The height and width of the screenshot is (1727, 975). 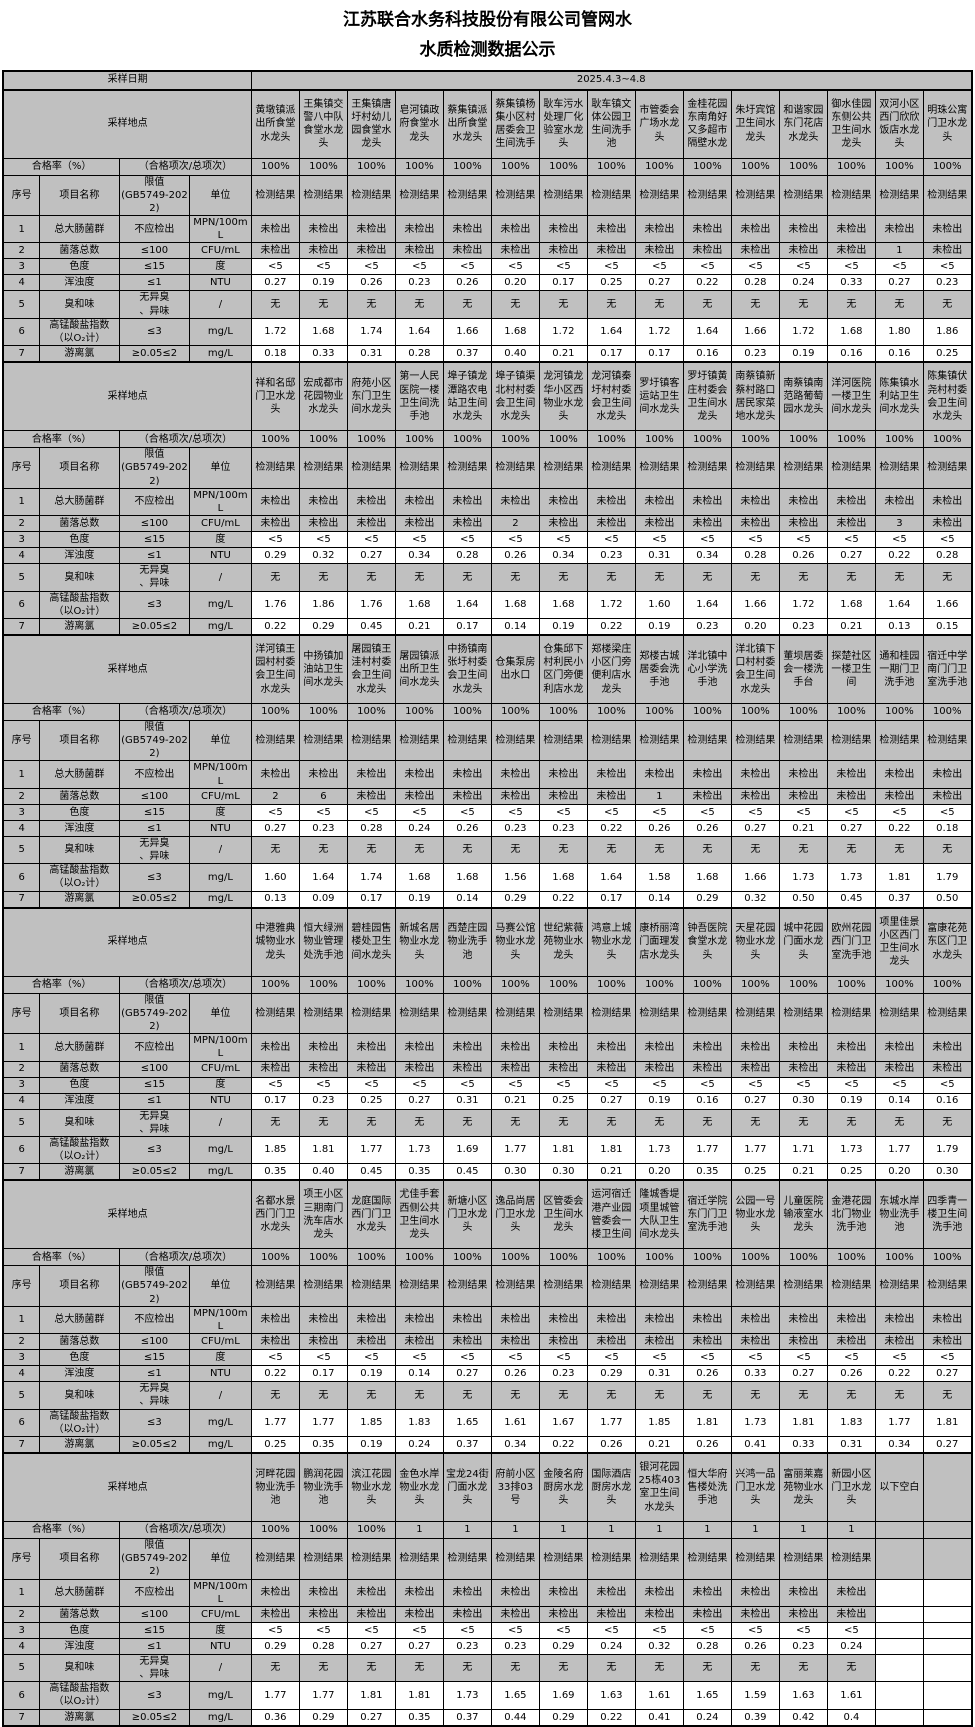 I want to click on result-value, so click(x=899, y=1695).